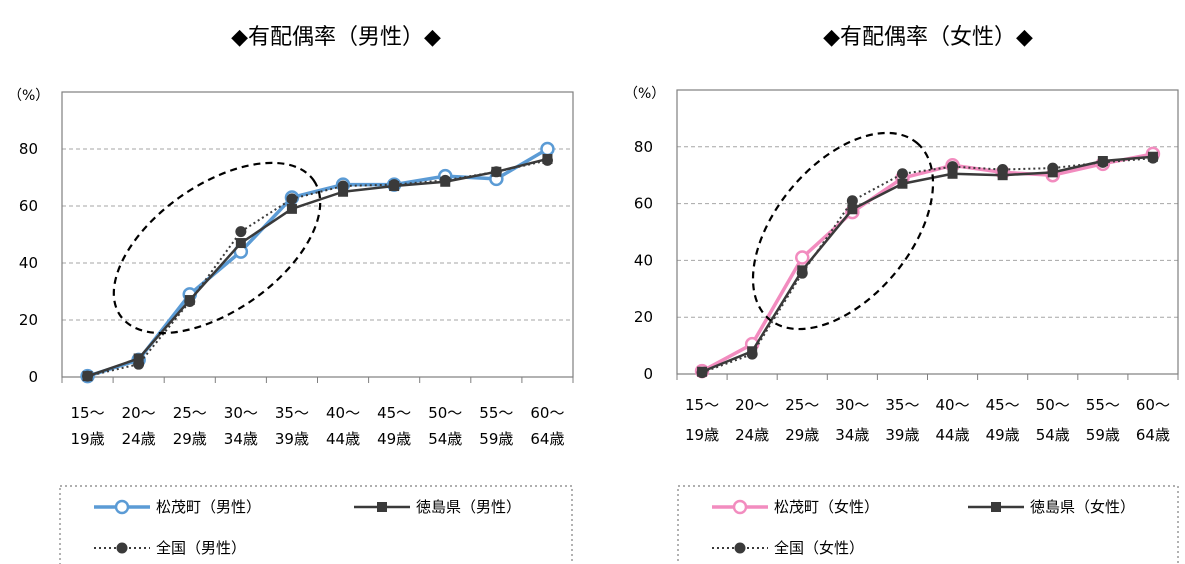 This screenshot has height=564, width=1185. Describe the element at coordinates (928, 37) in the screenshot. I see `chart-title: ◆有配偶率（女性）◆` at that location.